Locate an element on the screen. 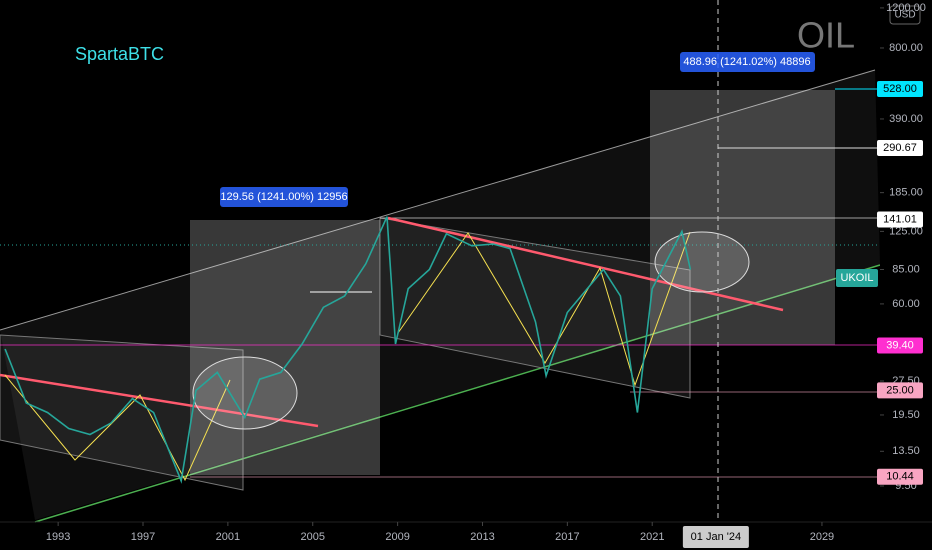 Image resolution: width=932 pixels, height=550 pixels. y-tick-label: 390.00 is located at coordinates (906, 119).